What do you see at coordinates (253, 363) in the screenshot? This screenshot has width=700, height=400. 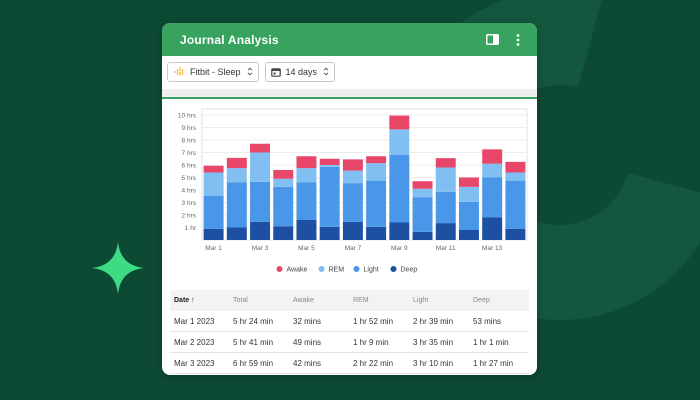 I see `cell-total: 6 hr 59 min` at bounding box center [253, 363].